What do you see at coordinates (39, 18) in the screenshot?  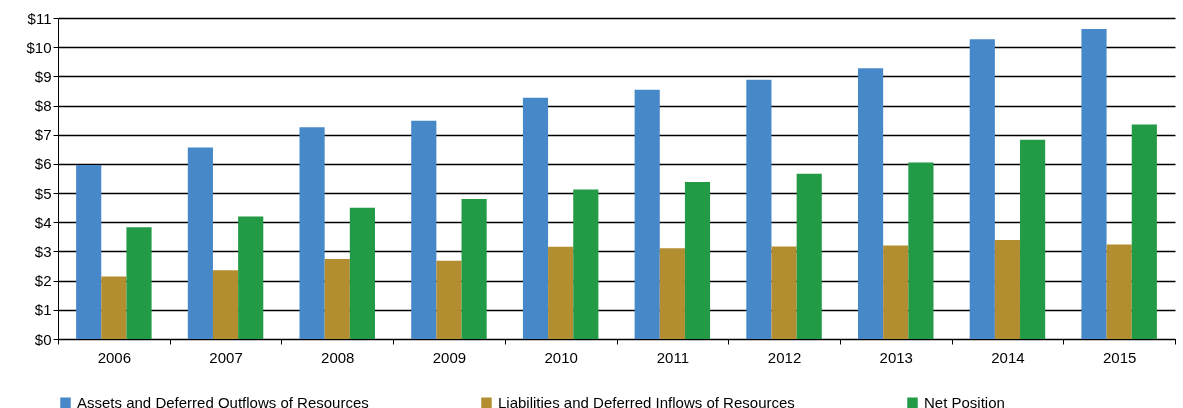 I see `y-tick-label: $11` at bounding box center [39, 18].